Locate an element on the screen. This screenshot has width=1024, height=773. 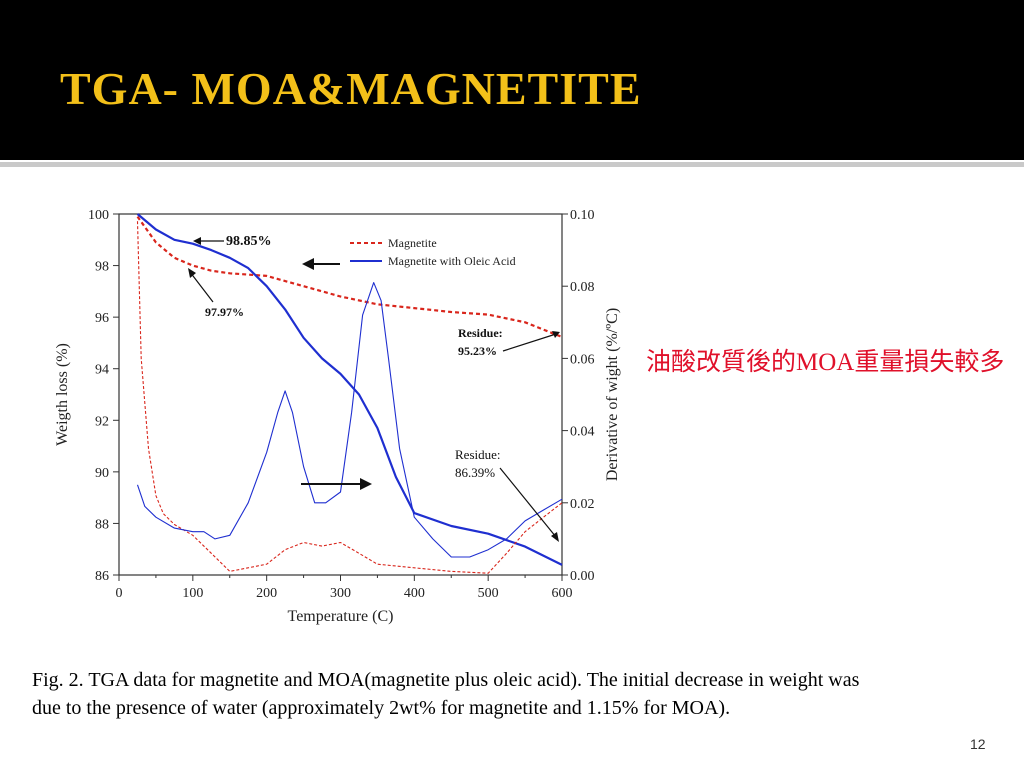
y-tick-label: 94 is located at coordinates (102, 370).